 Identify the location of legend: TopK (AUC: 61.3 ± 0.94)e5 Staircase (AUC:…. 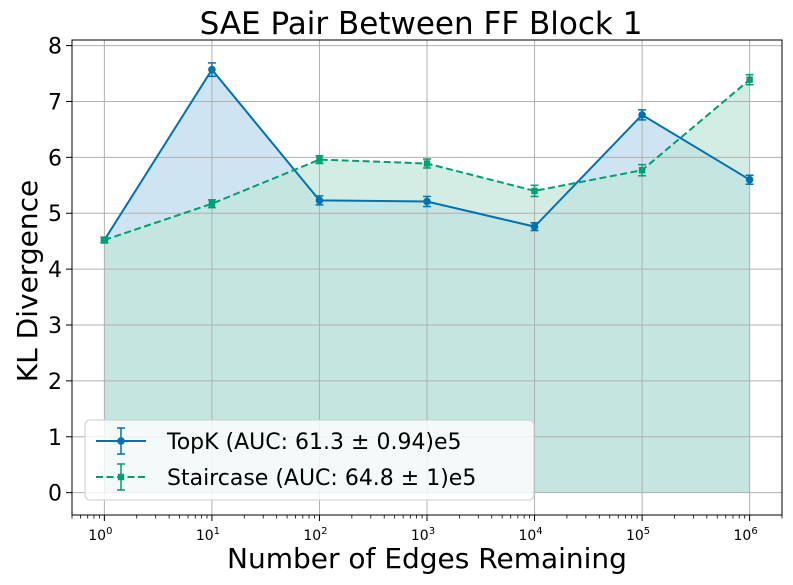
(309, 460).